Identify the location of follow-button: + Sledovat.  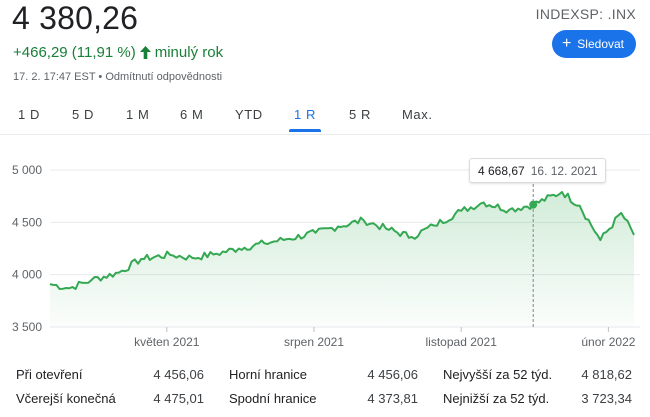
(593, 44).